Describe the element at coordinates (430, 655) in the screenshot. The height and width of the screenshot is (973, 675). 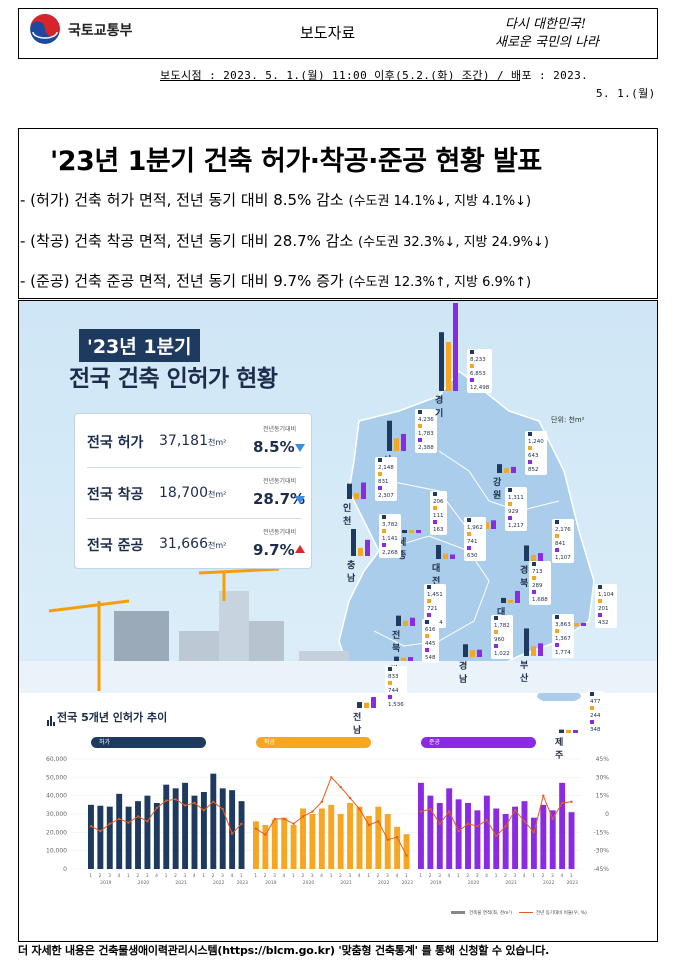
I see `region-value: 548` at that location.